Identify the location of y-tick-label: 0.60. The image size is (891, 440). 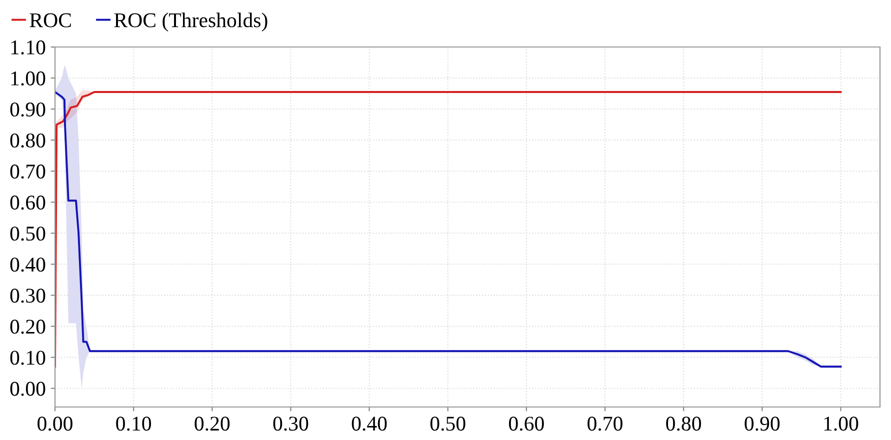
(28, 203).